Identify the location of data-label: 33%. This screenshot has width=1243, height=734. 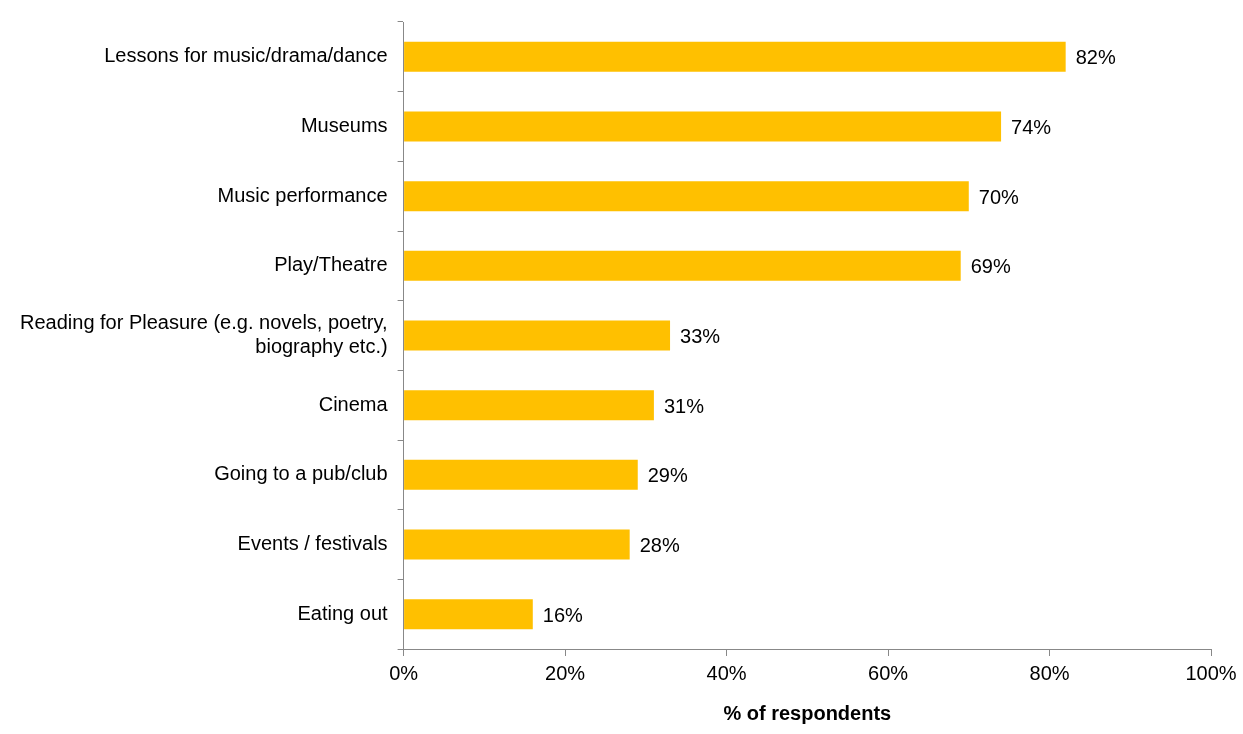
(700, 336).